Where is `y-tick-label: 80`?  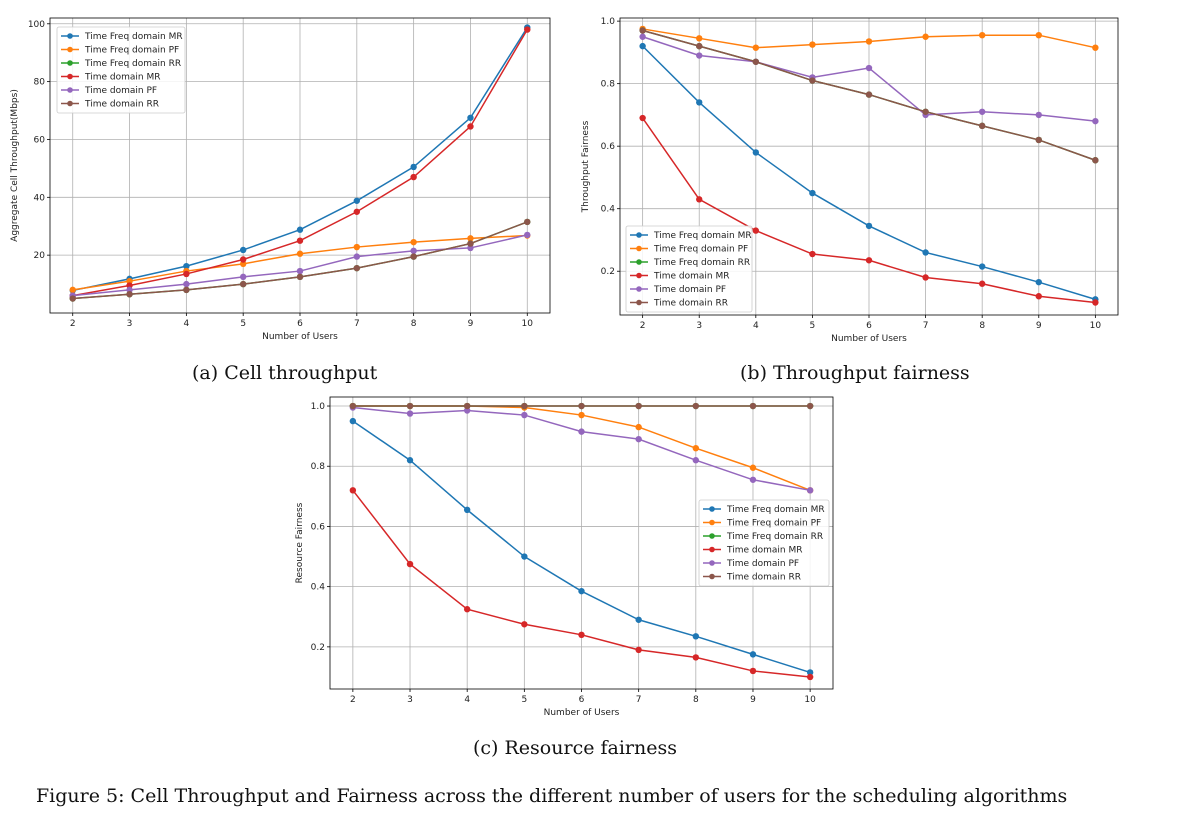
y-tick-label: 80 is located at coordinates (40, 83).